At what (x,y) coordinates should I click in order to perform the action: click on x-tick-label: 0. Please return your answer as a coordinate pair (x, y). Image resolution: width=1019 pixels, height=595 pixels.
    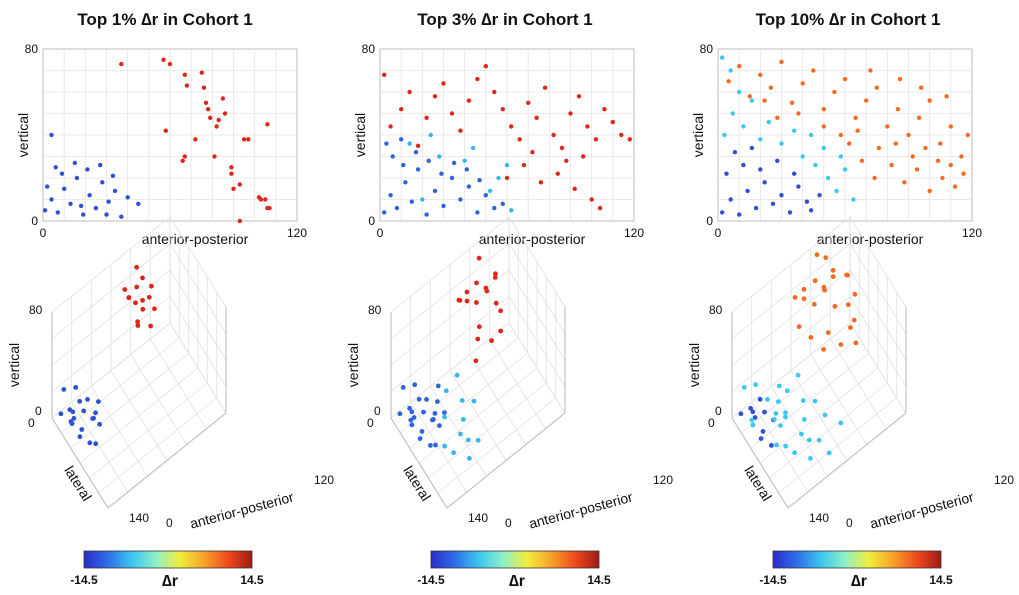
    Looking at the image, I should click on (849, 523).